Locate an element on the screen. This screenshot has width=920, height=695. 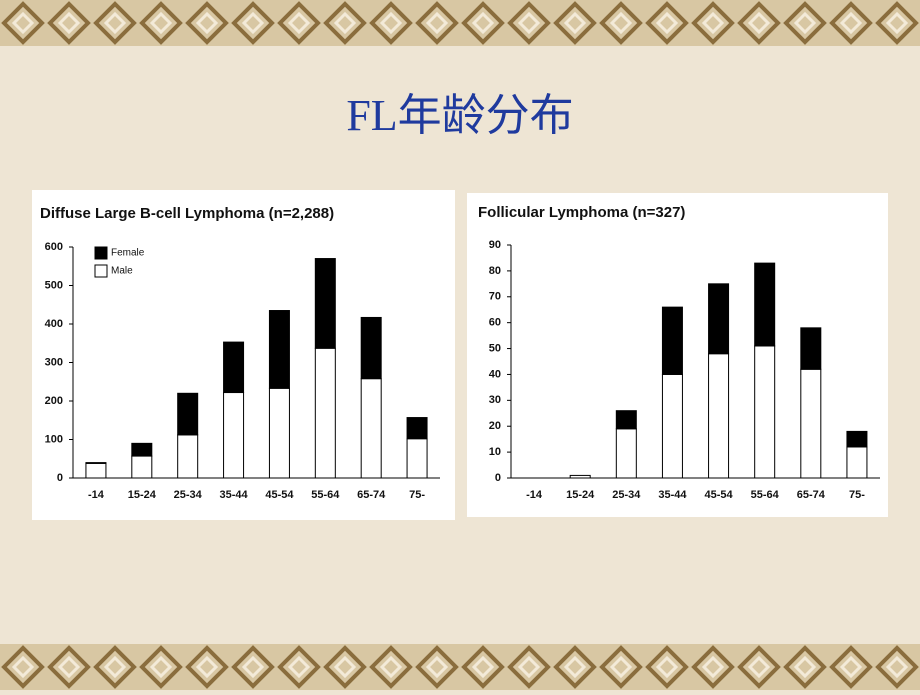
y-tick-label: 90 is located at coordinates (495, 245).